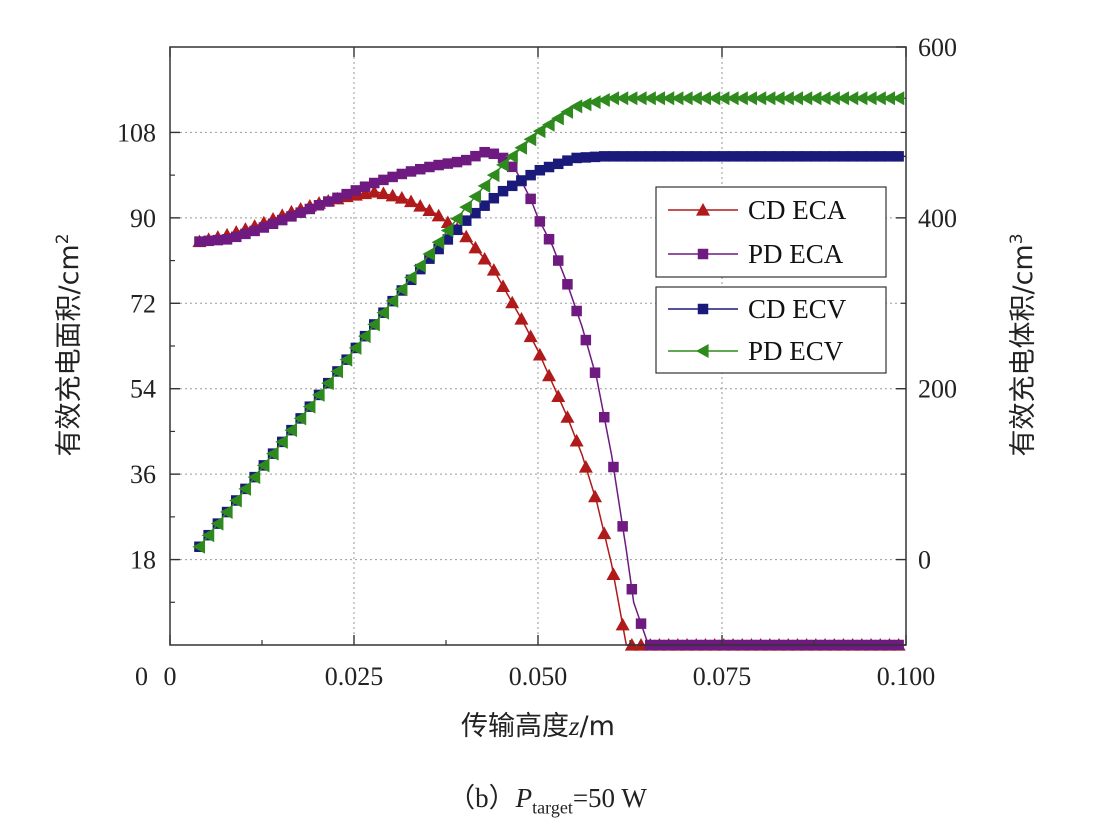 This screenshot has width=1095, height=835. I want to click on y-left-tick-label: 54, so click(143, 389).